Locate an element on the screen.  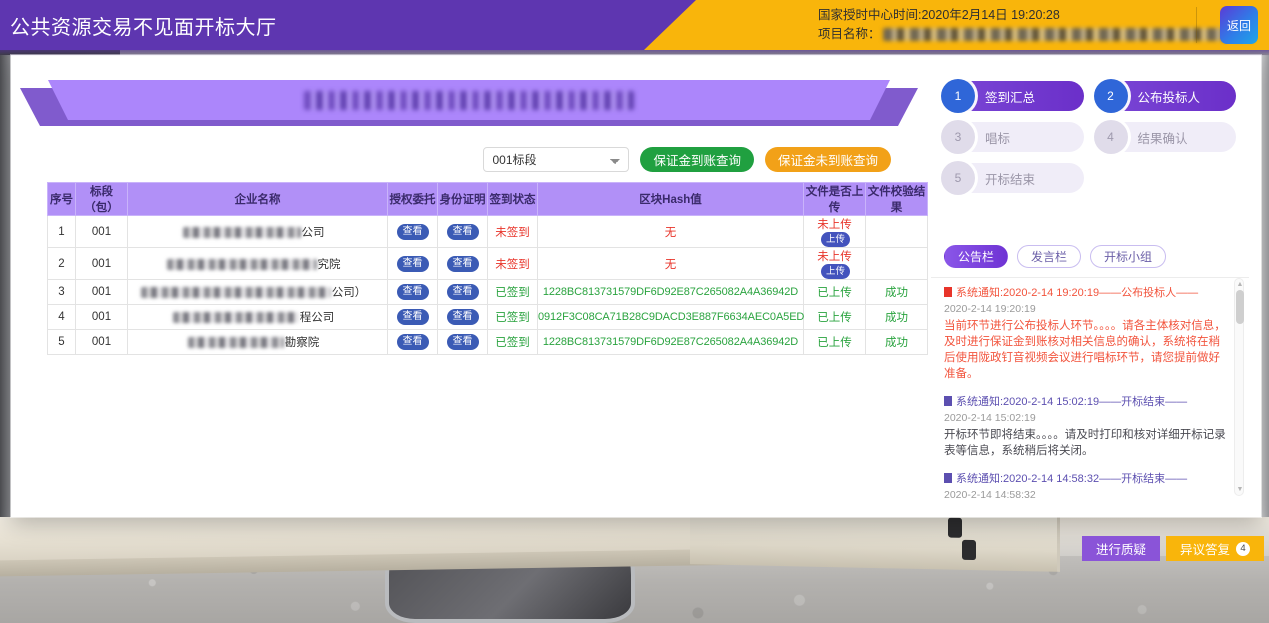
row-verify-result: 成功 is located at coordinates (896, 342).